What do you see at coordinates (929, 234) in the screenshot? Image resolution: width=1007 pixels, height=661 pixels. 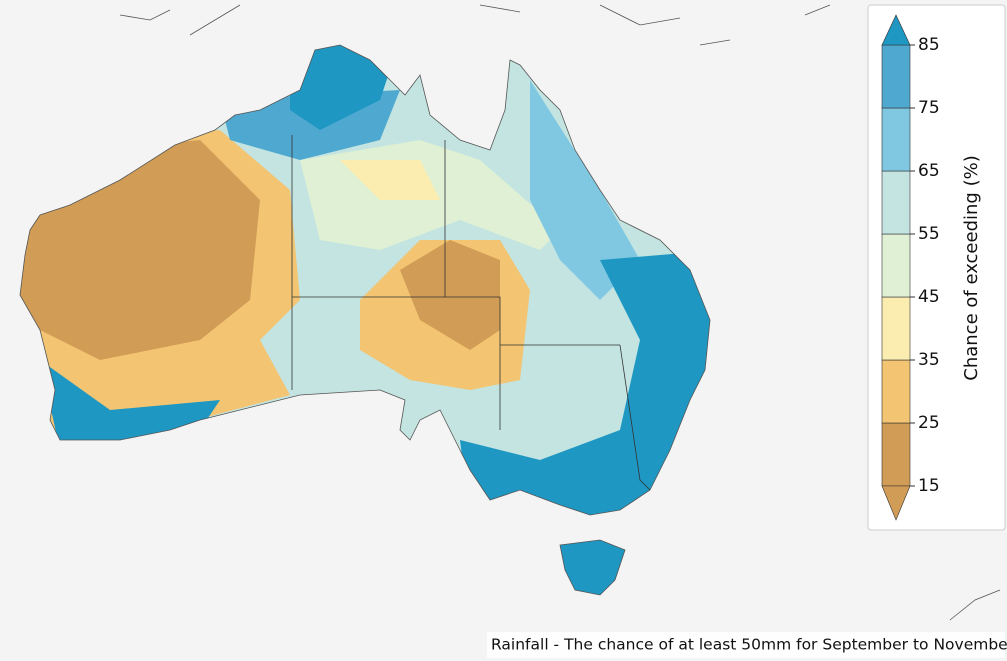 I see `colorbar-tick-label: 55` at bounding box center [929, 234].